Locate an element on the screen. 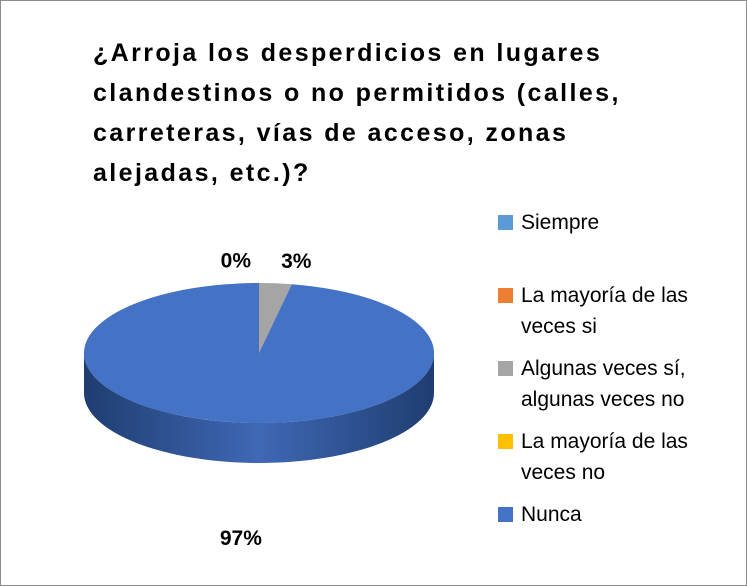 This screenshot has height=586, width=747. legend-item: La mayoría de las veces no is located at coordinates (612, 457).